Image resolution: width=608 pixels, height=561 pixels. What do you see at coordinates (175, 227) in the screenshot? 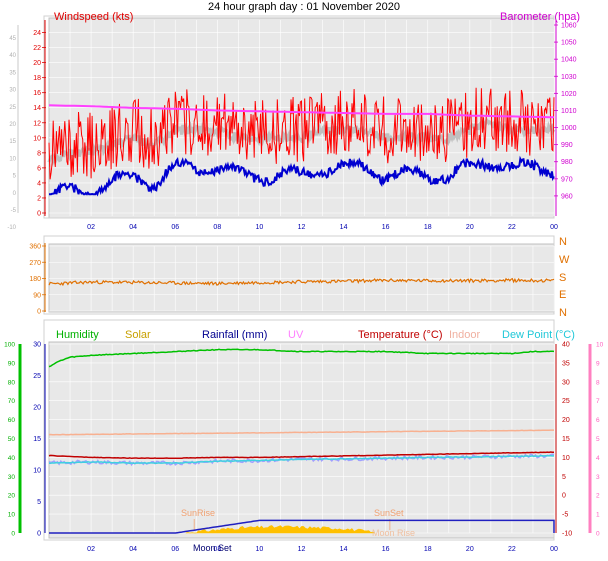
I see `x-tick-label: 06` at bounding box center [175, 227].